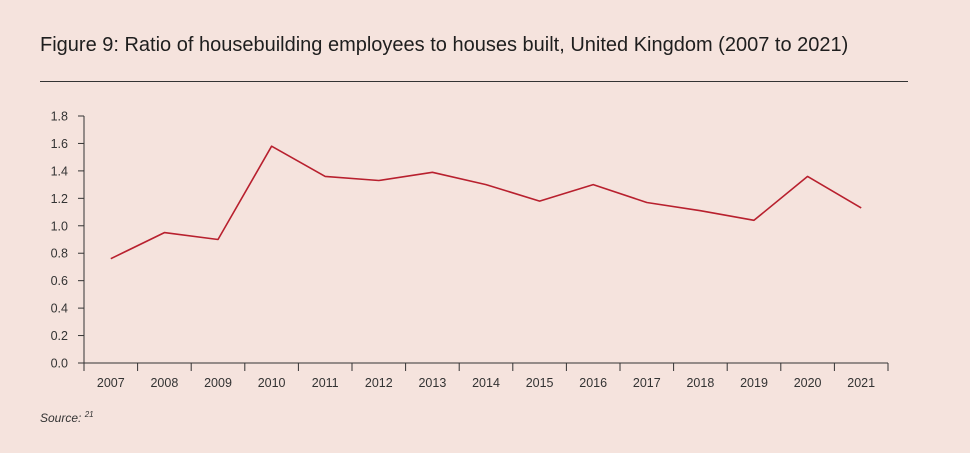 The image size is (970, 453). I want to click on x-tick-label: 2013, so click(432, 383).